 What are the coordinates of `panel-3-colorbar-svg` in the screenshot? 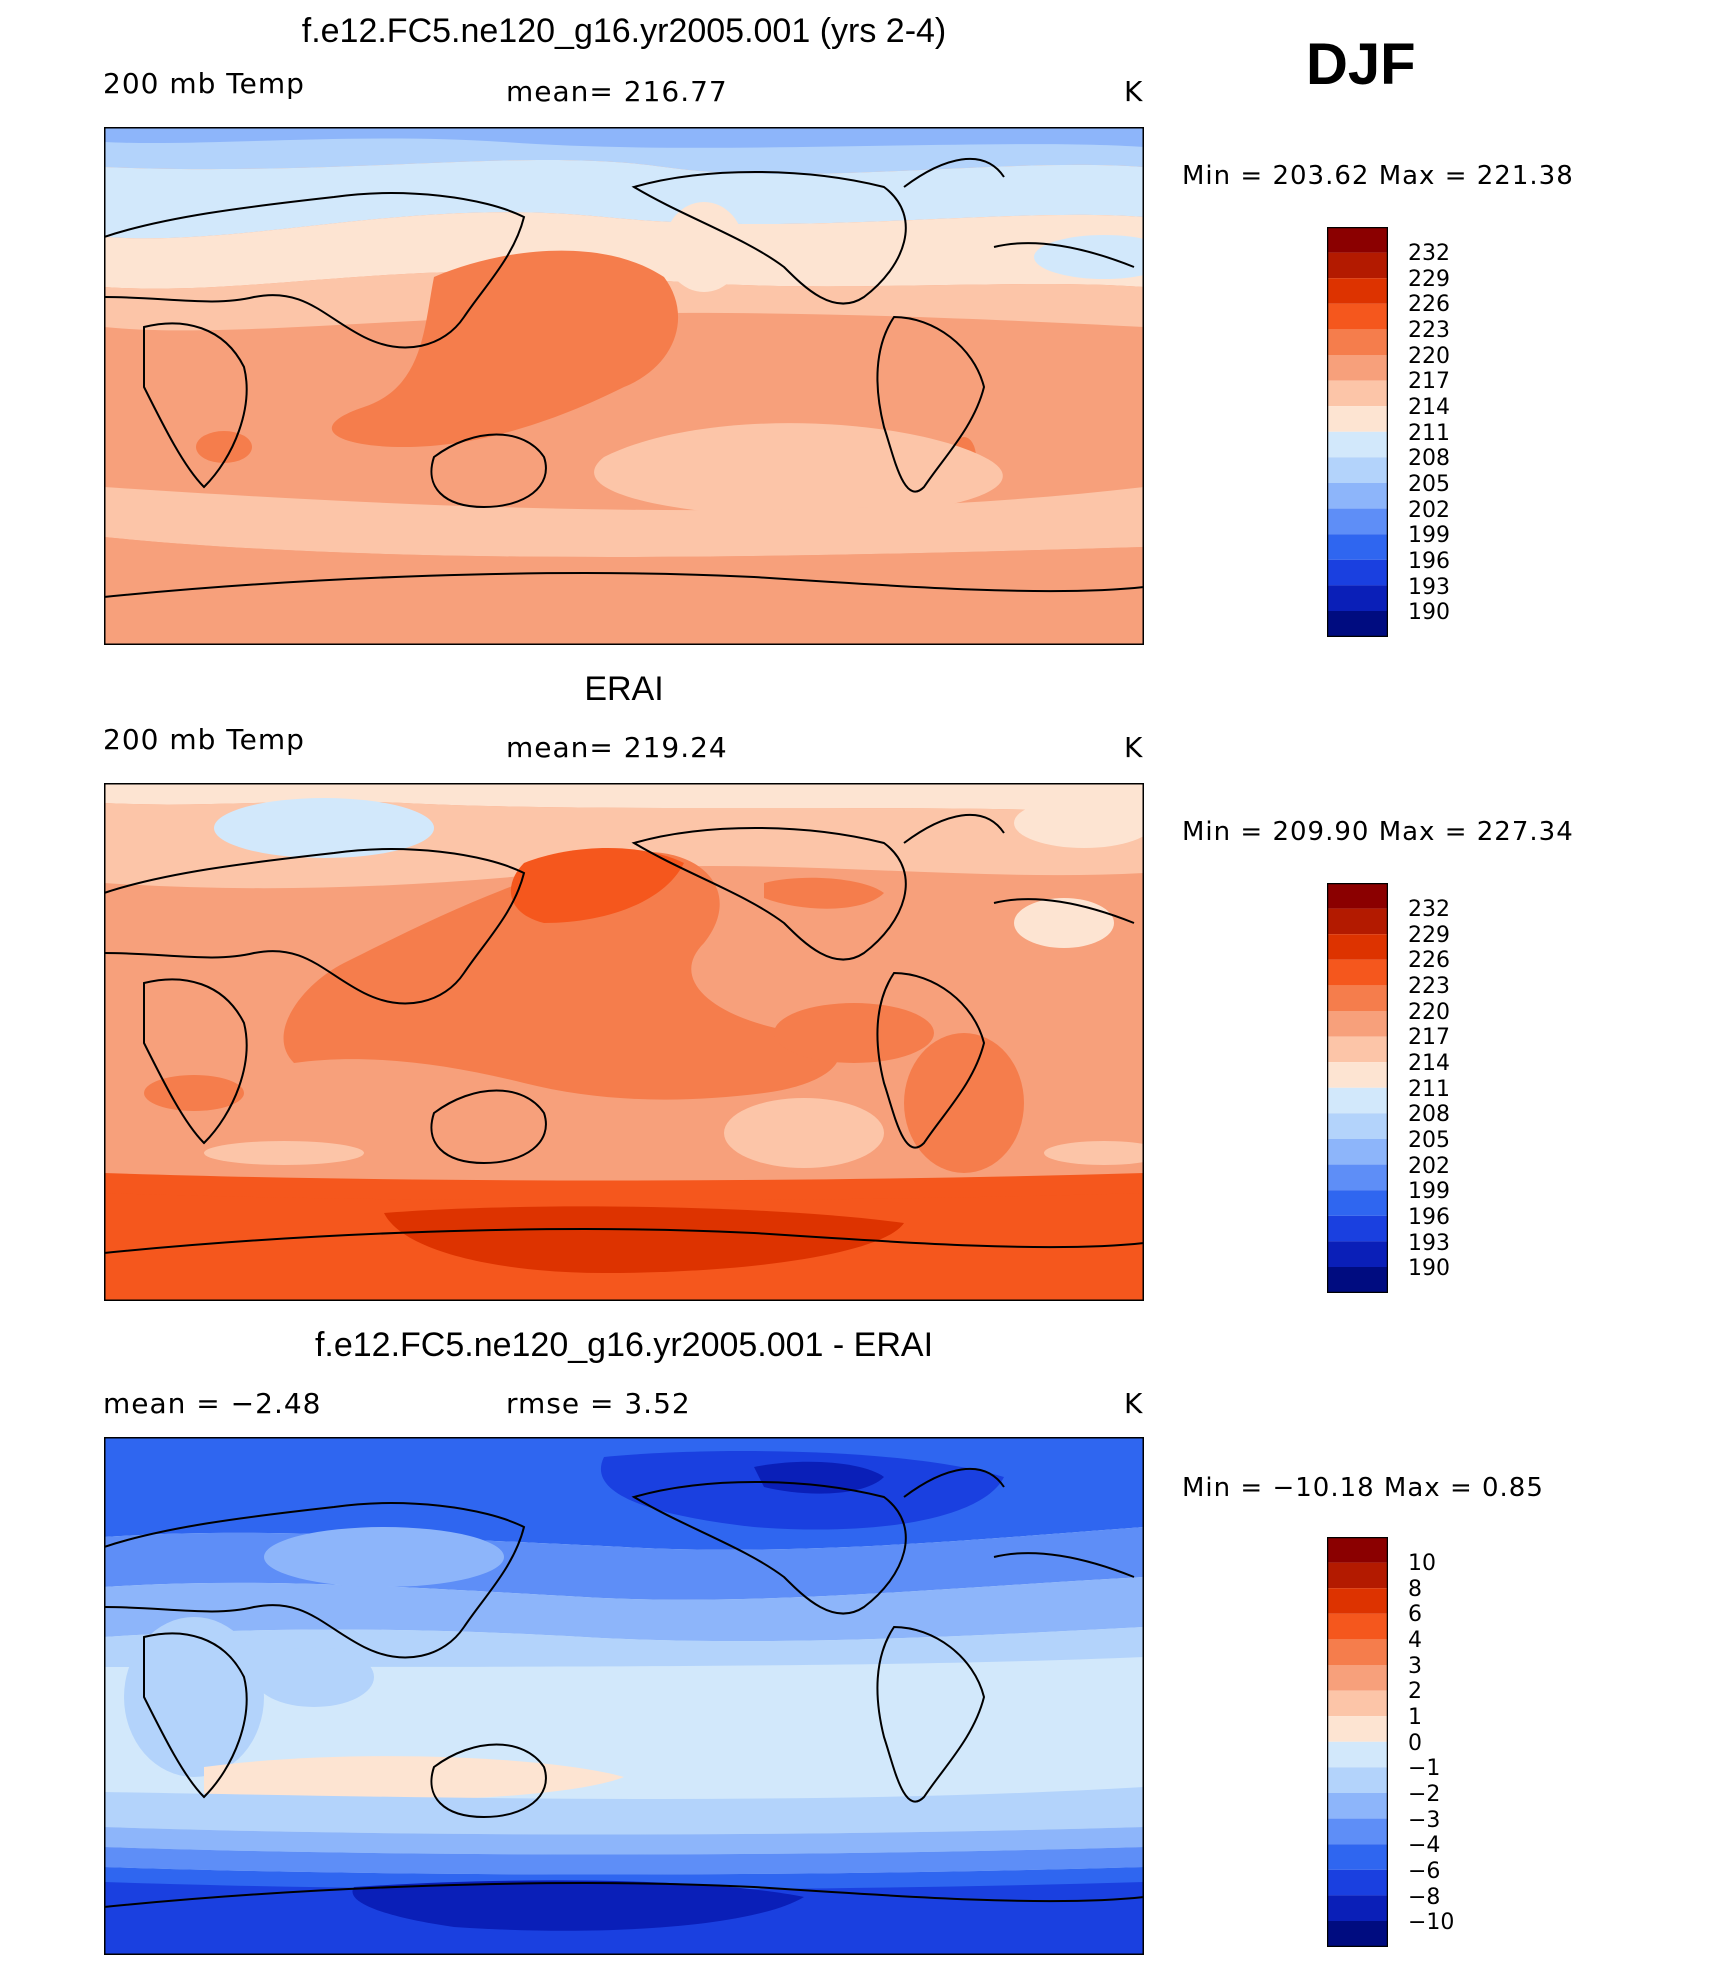 It's located at (1357, 1742).